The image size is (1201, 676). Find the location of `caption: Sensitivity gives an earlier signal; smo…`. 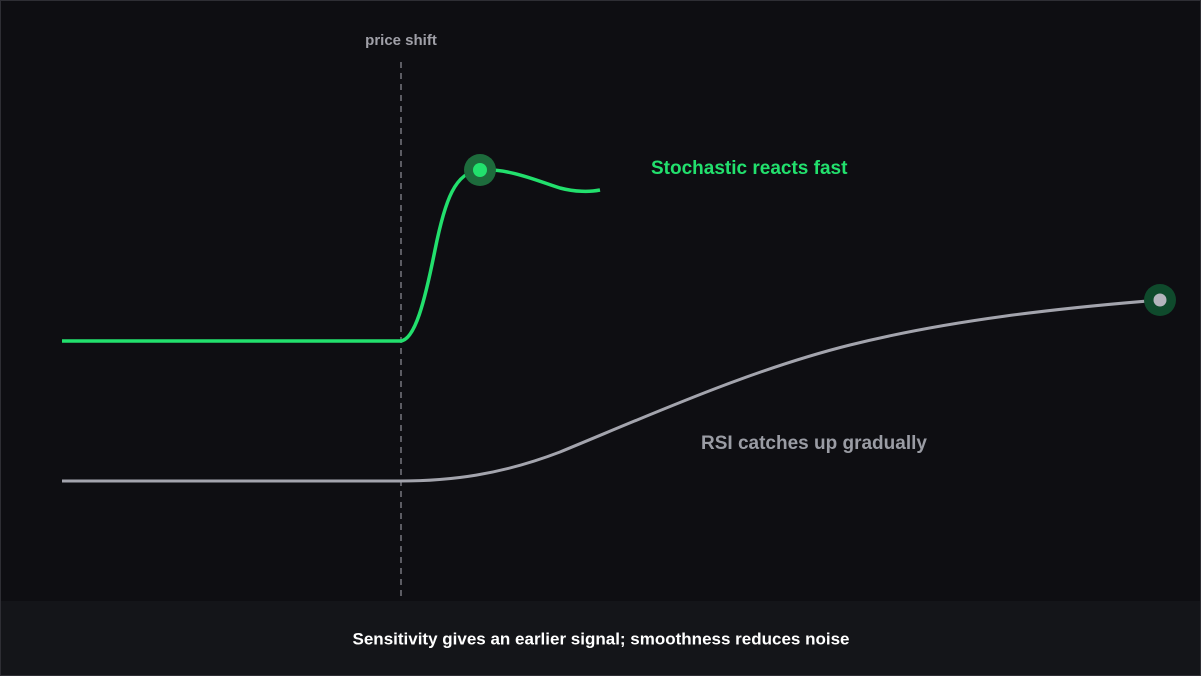

caption: Sensitivity gives an earlier signal; smo… is located at coordinates (601, 638).